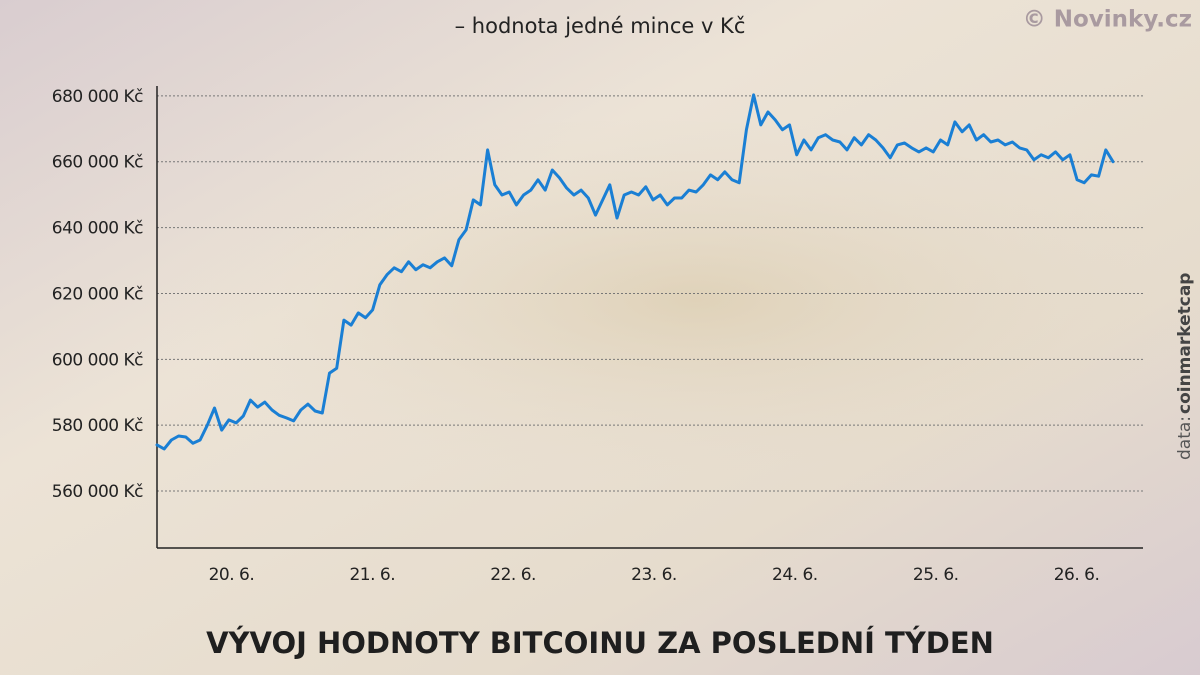  What do you see at coordinates (97, 426) in the screenshot?
I see `y-tick-label: 580 000 Kč` at bounding box center [97, 426].